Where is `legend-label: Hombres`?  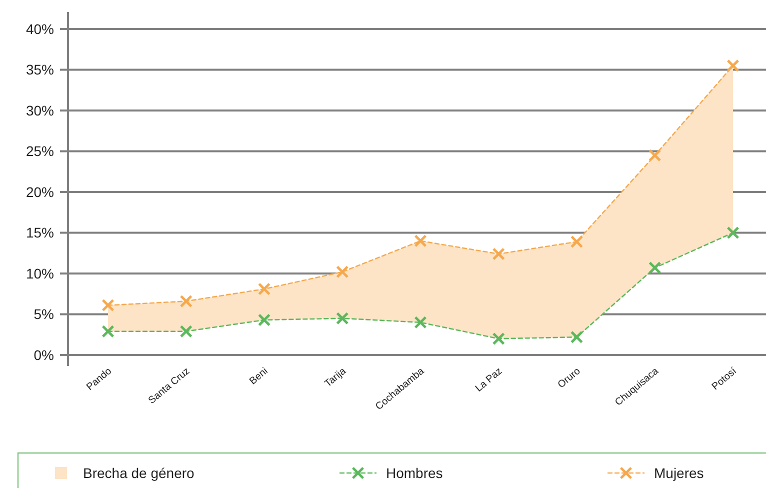 legend-label: Hombres is located at coordinates (414, 473).